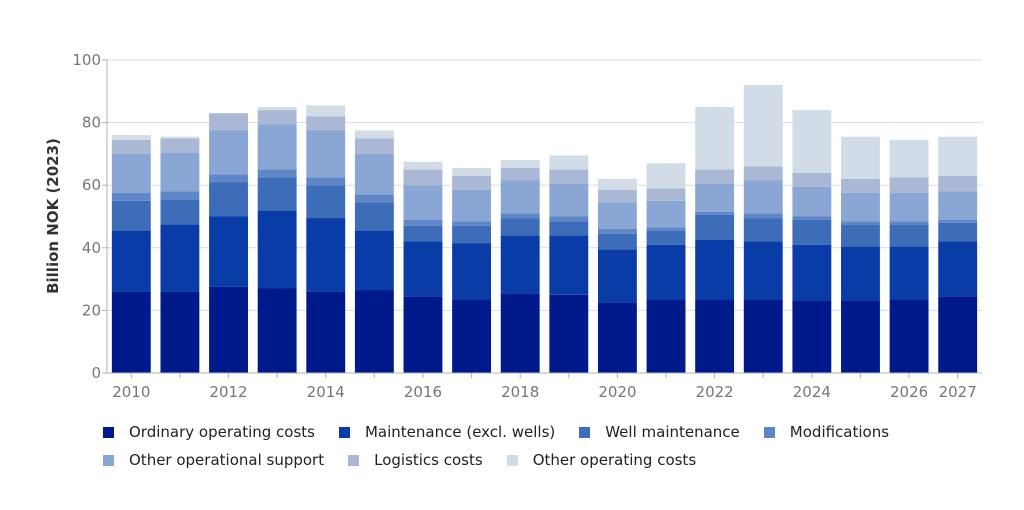  What do you see at coordinates (909, 392) in the screenshot?
I see `x-tick-label: 2026` at bounding box center [909, 392].